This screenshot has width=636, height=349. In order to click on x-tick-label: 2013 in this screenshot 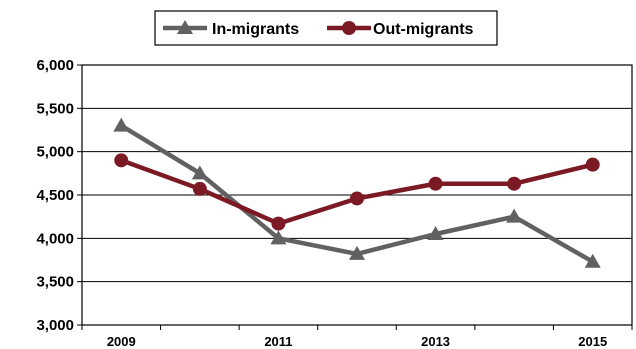, I will do `click(435, 341)`.